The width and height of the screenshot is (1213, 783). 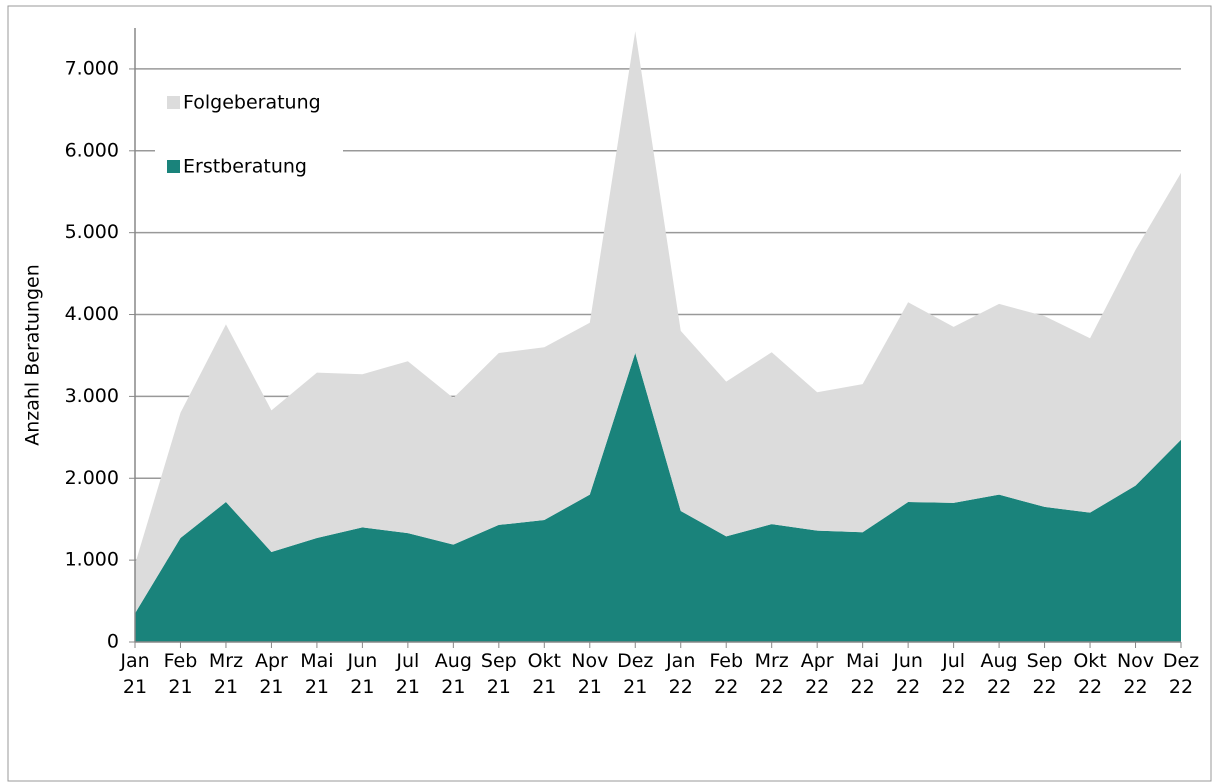 I want to click on legend-box, so click(x=249, y=135).